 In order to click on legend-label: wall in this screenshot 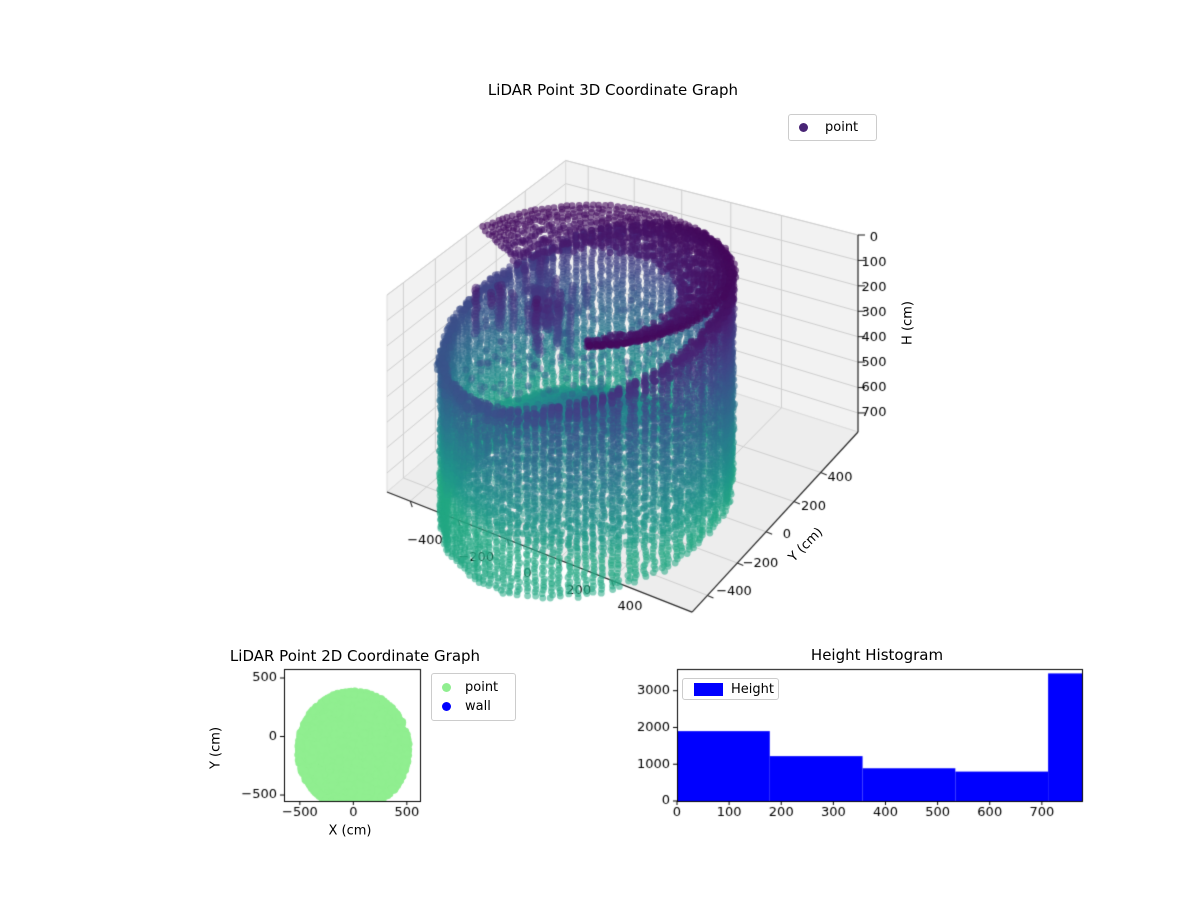, I will do `click(478, 706)`.